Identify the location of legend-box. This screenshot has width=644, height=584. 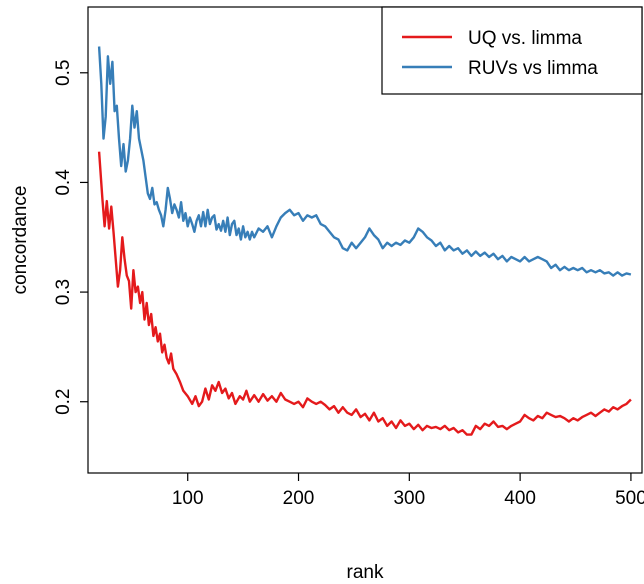
(512, 50).